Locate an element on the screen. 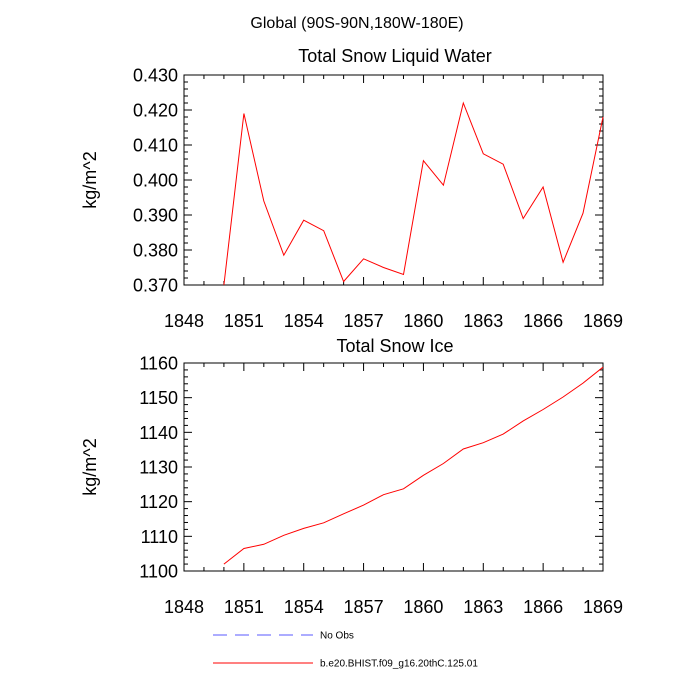 This screenshot has width=700, height=700. y-tick-label: 0.380 is located at coordinates (155, 251).